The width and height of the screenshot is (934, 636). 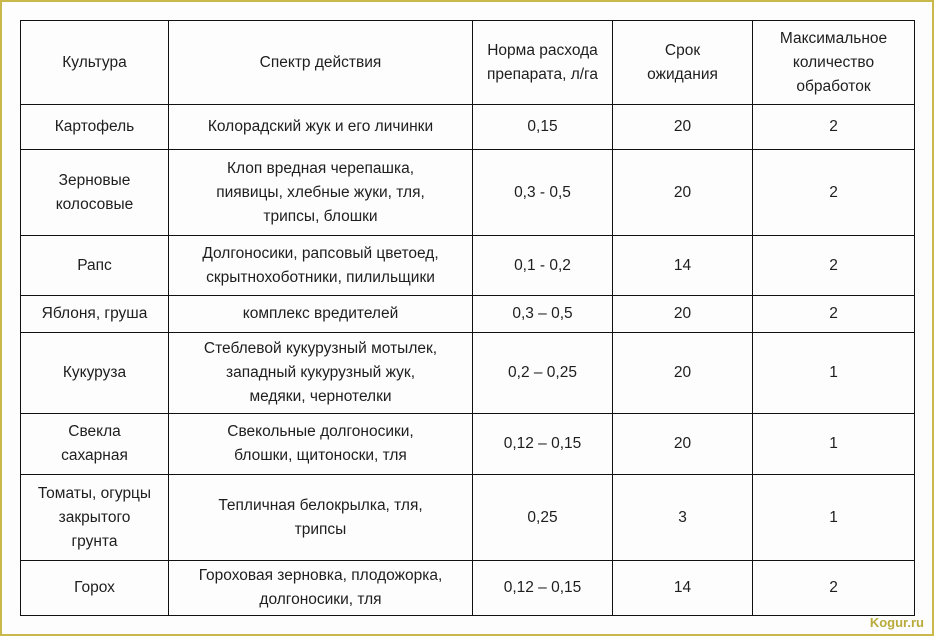 I want to click on cell-rate: 0,15, so click(x=542, y=127).